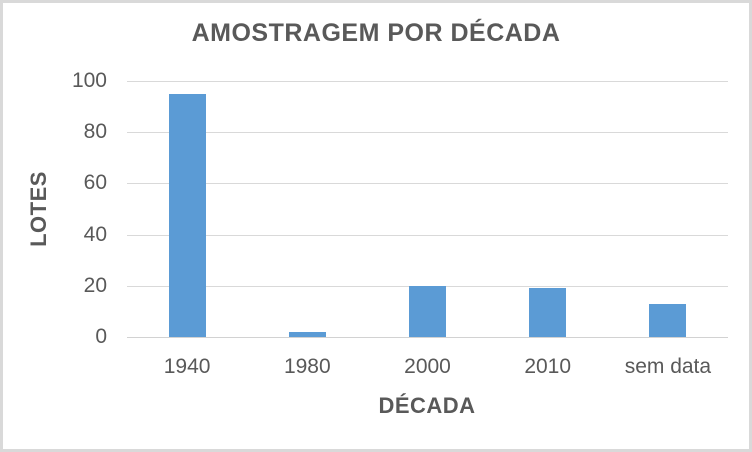 The height and width of the screenshot is (452, 752). What do you see at coordinates (95, 285) in the screenshot?
I see `y-tick-label-20: 20` at bounding box center [95, 285].